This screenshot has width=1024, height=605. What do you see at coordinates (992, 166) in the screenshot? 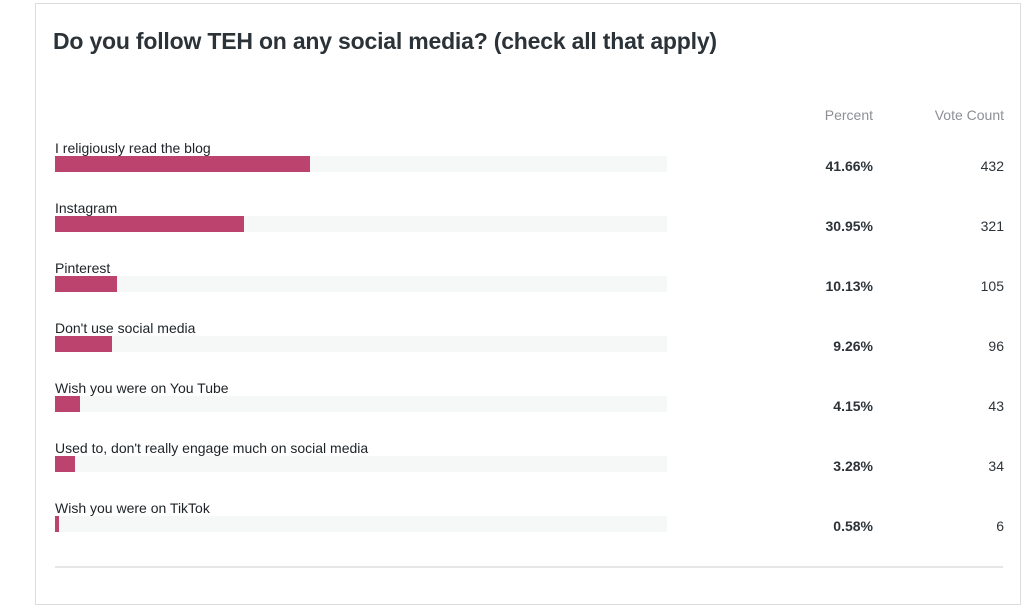
I see `vote-count-value: 432` at bounding box center [992, 166].